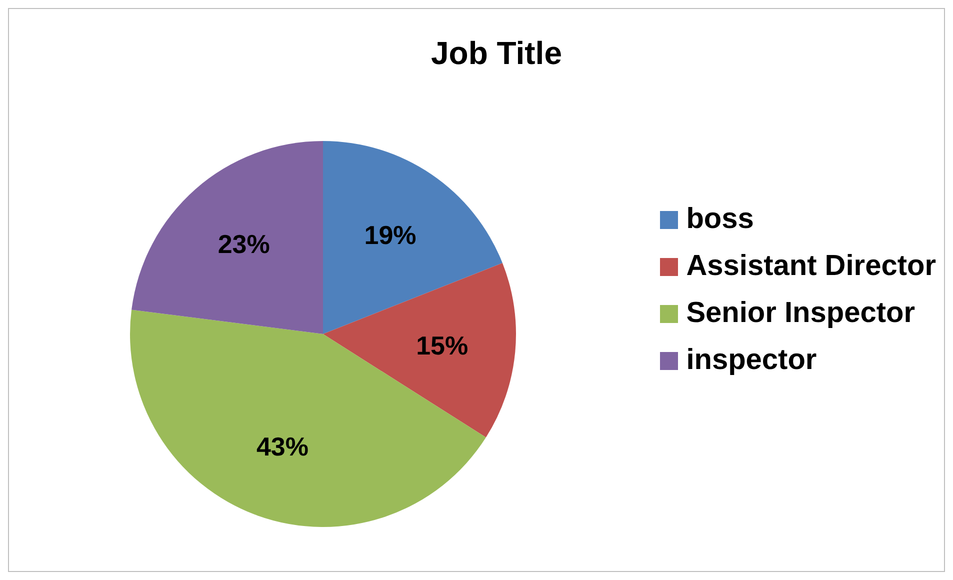  Describe the element at coordinates (751, 360) in the screenshot. I see `legend-label: inspector` at that location.